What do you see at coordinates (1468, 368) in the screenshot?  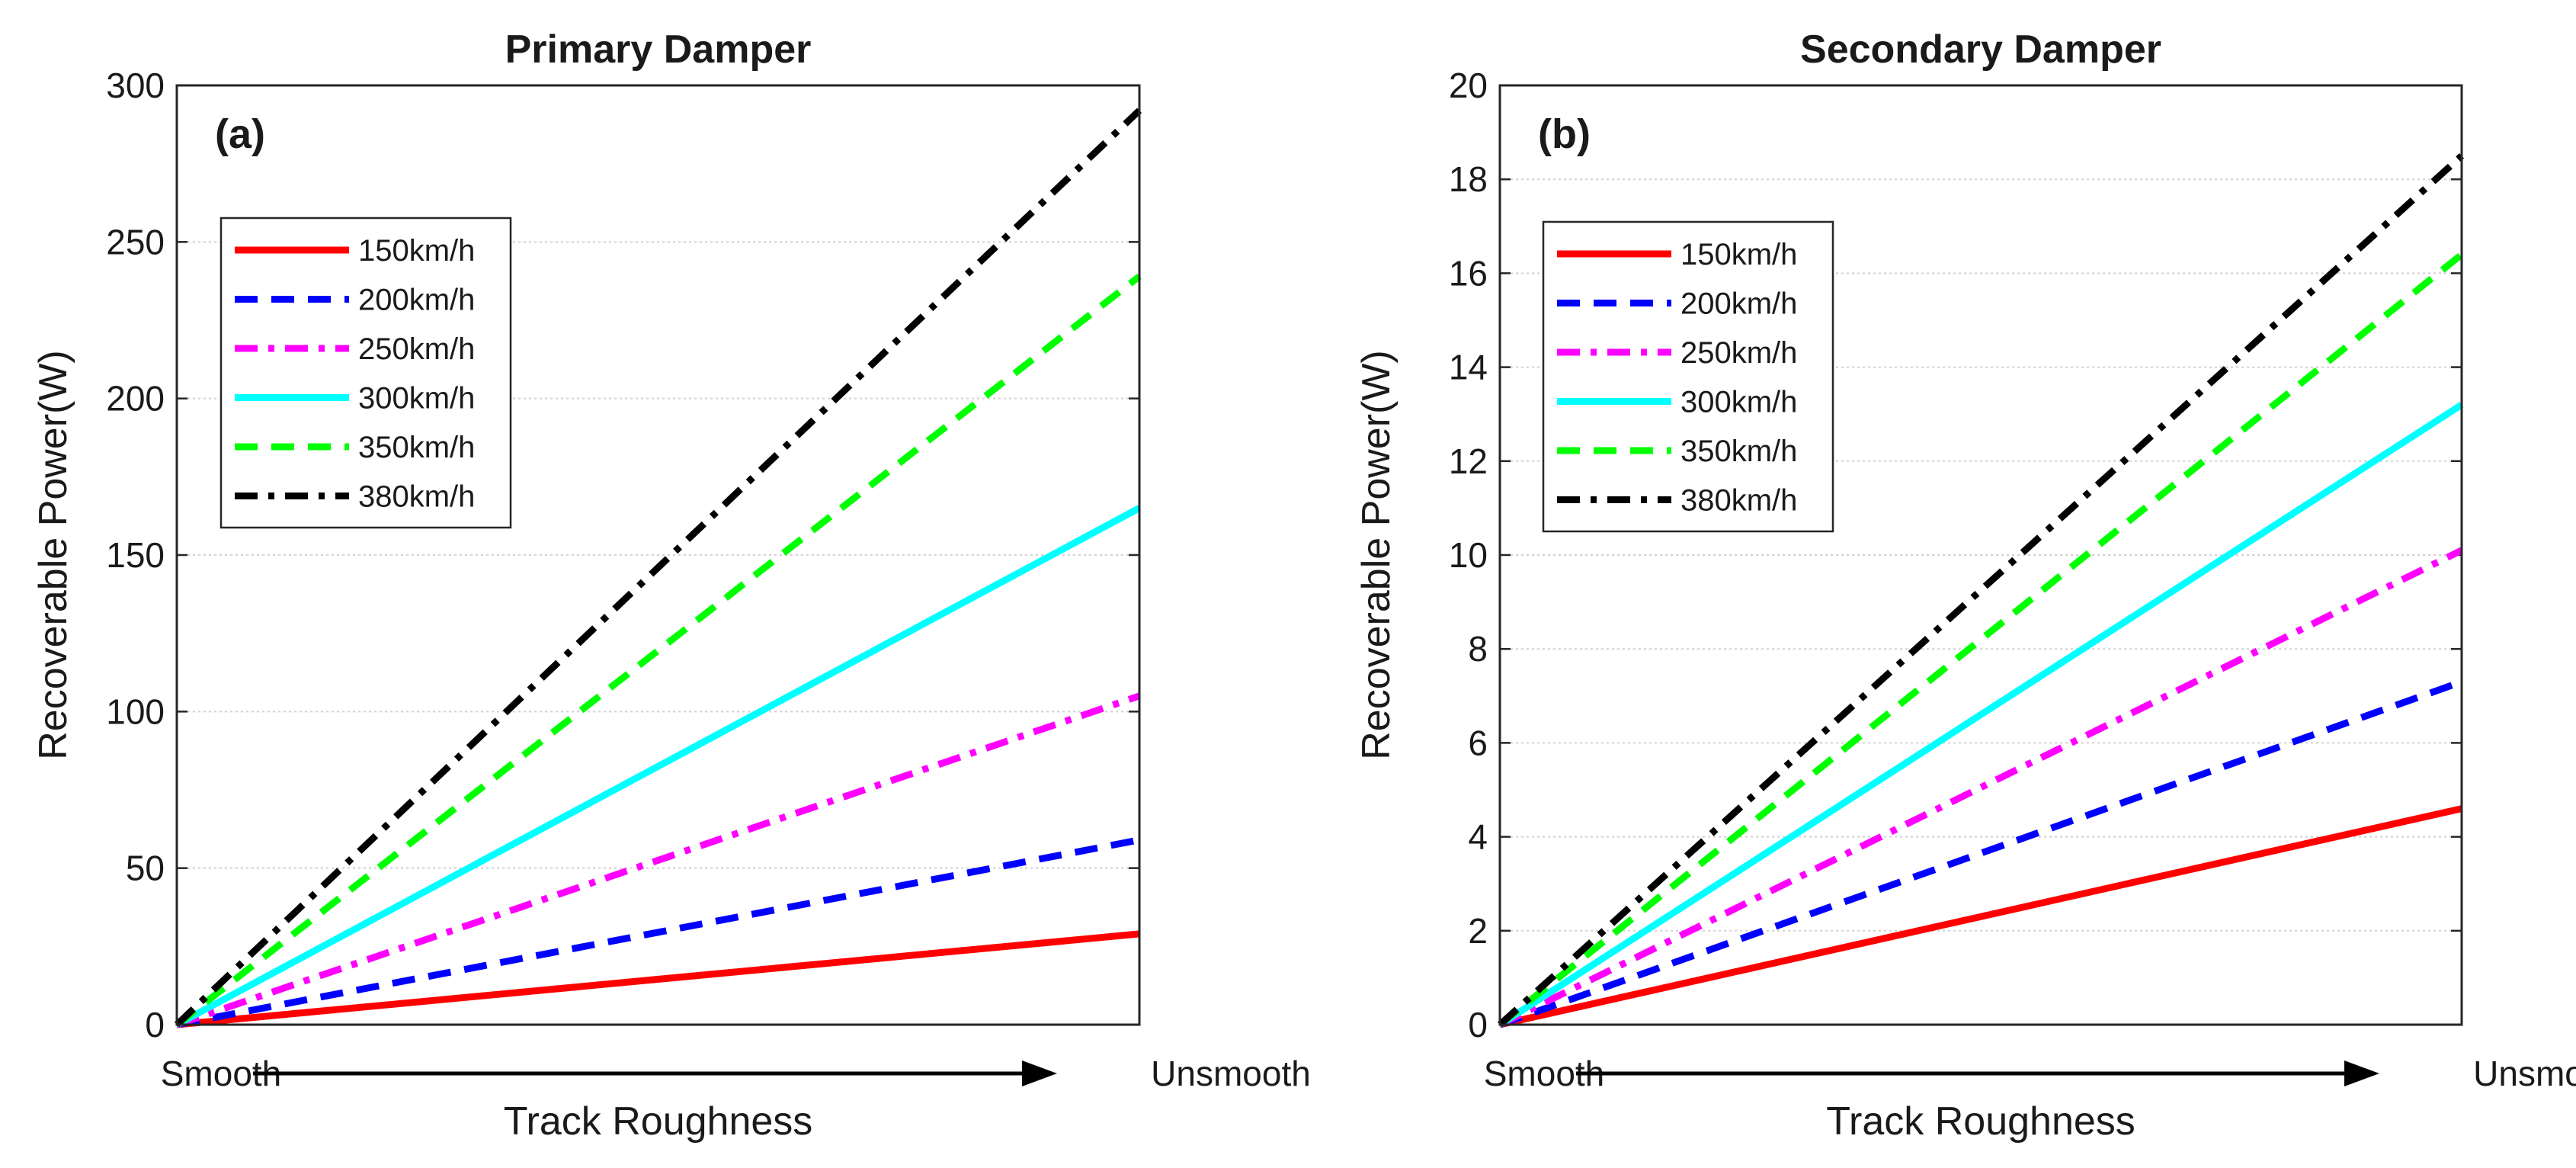 I see `y-tick-label: 14` at bounding box center [1468, 368].